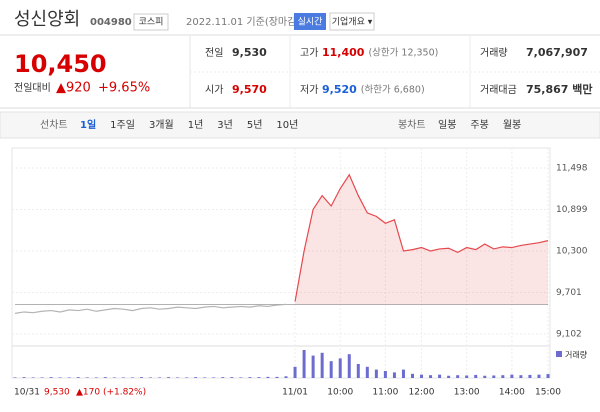 Image resolution: width=600 pixels, height=412 pixels. Describe the element at coordinates (111, 22) in the screenshot. I see `stock-code: 004980` at that location.